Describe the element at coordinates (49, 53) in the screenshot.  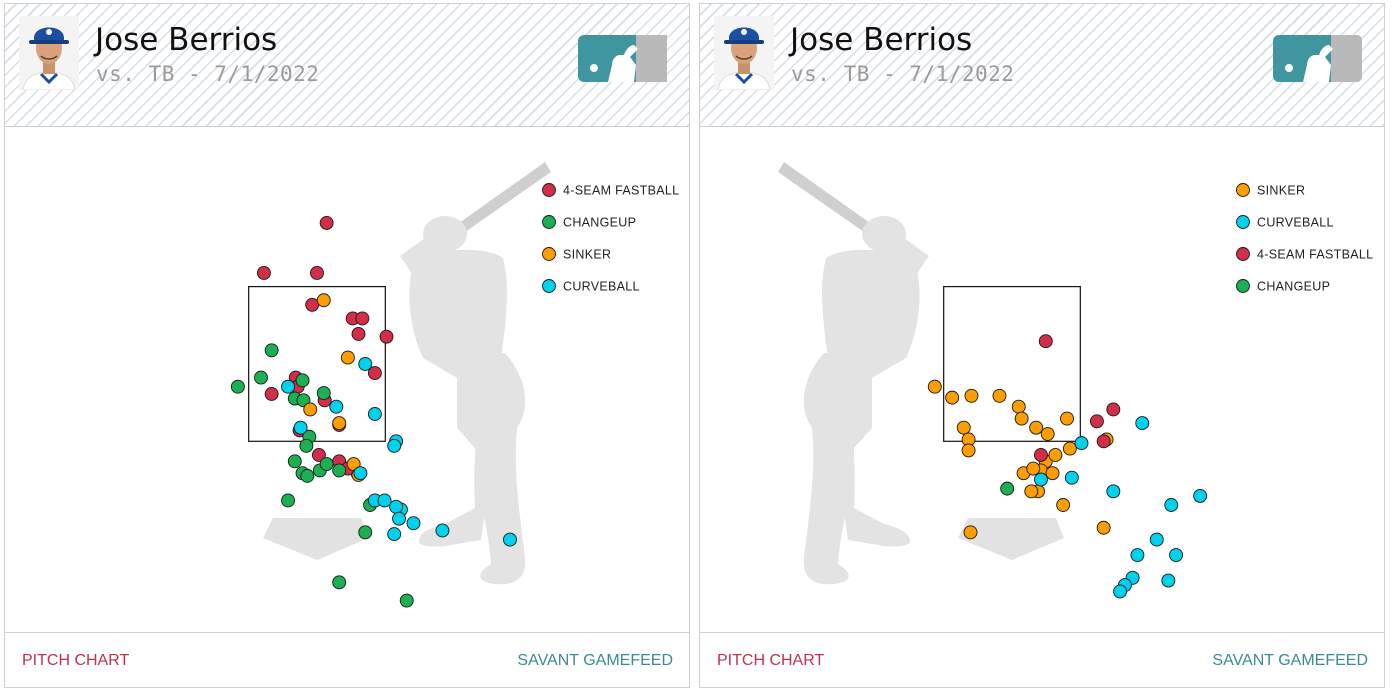
I see `player-headshot-icon` at that location.